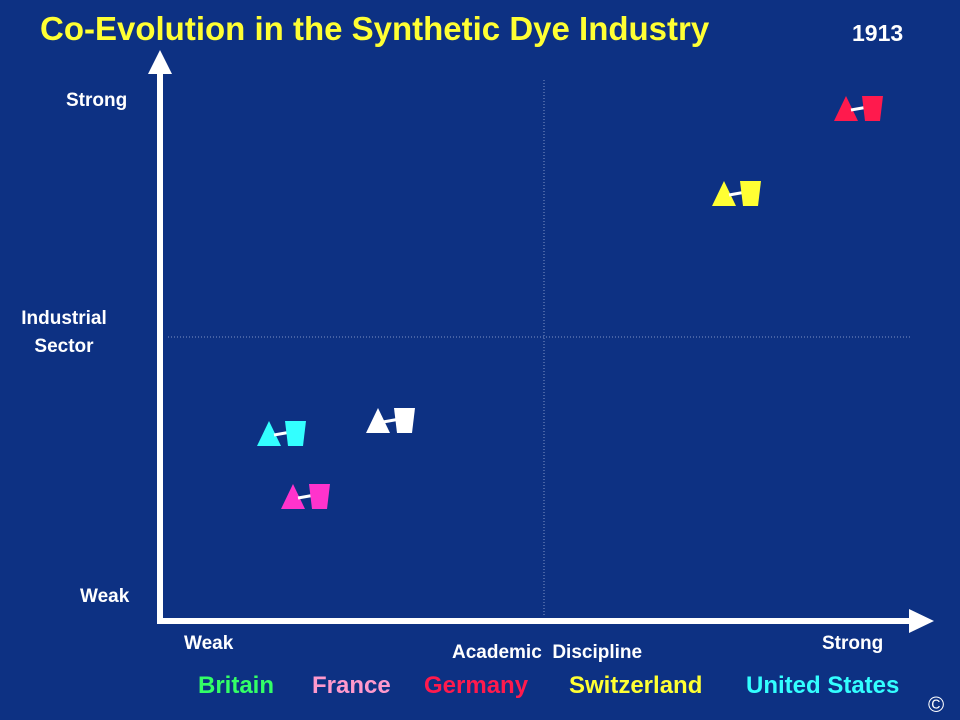 The image size is (960, 720). I want to click on marker-united-states-industry-trapezoid, so click(295, 433).